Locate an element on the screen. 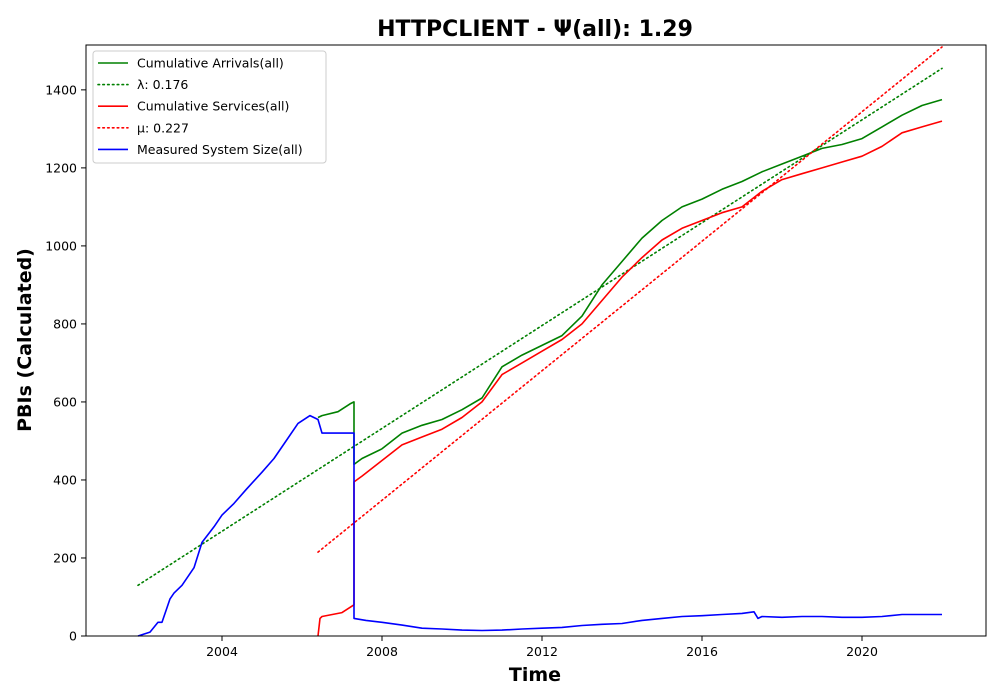  y-tick-label: 0 is located at coordinates (73, 636).